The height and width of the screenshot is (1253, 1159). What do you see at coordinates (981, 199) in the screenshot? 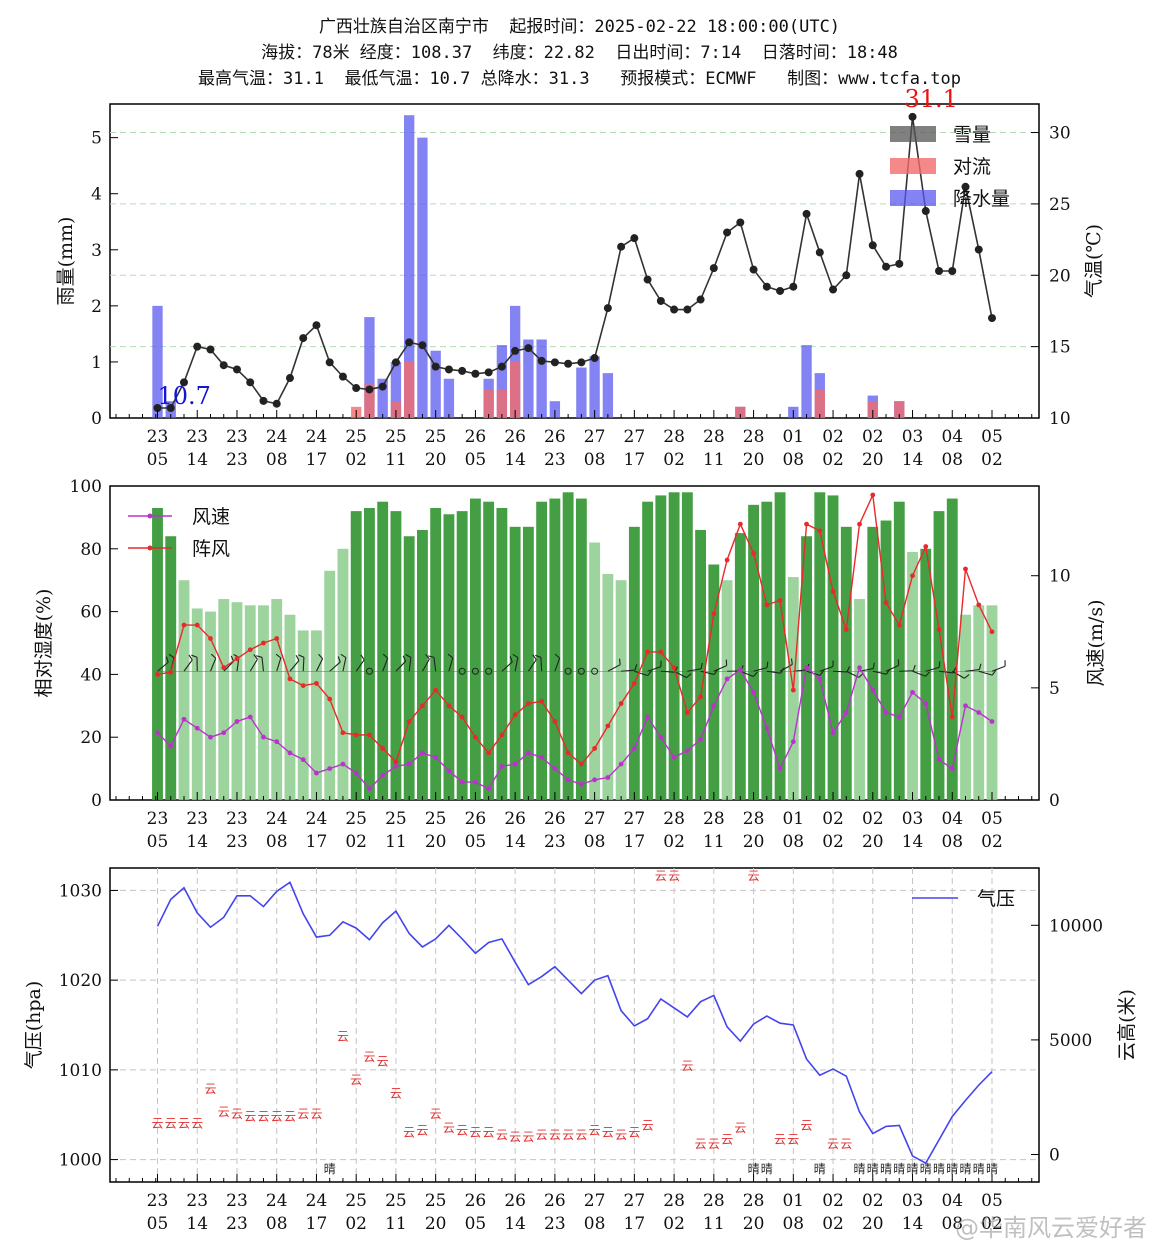
I see `legend-label: 降水量` at bounding box center [981, 199].